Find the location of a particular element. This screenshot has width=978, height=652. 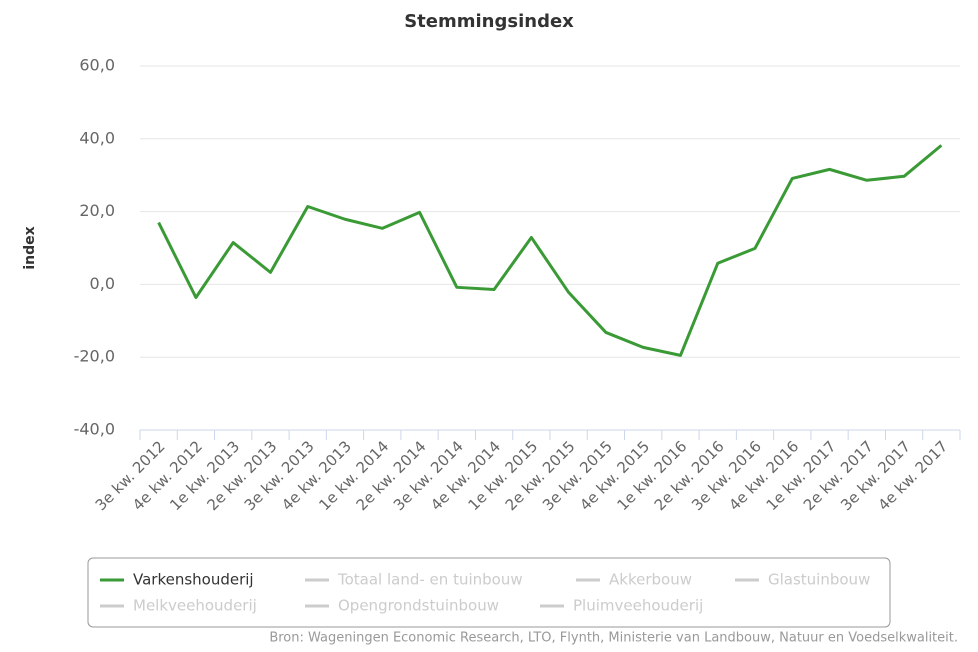

y-tick-label: -20,0 is located at coordinates (94, 356).